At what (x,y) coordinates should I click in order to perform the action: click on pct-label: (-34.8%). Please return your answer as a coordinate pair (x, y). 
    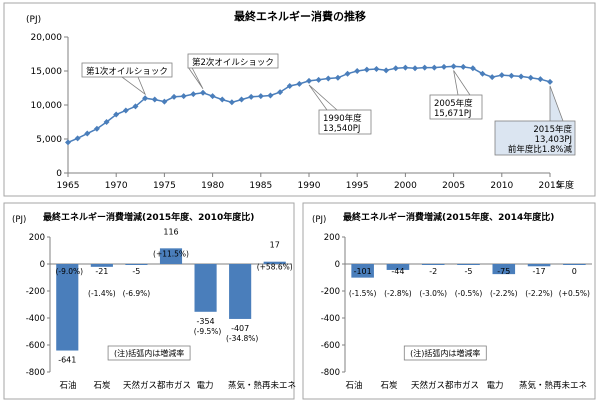
    Looking at the image, I should click on (242, 338).